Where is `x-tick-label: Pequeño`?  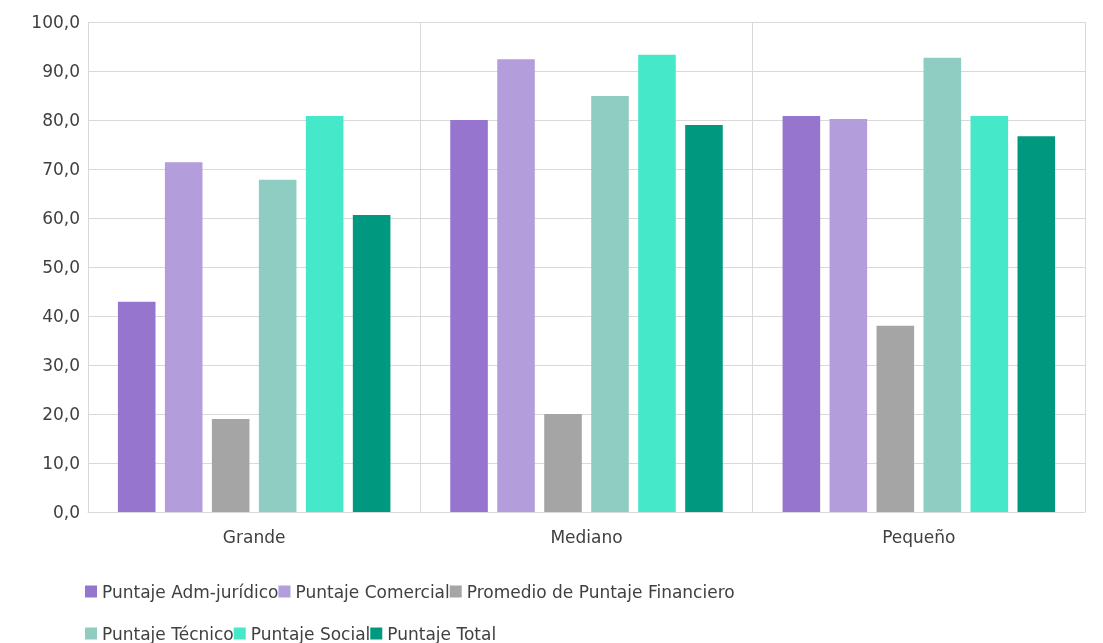
x-tick-label: Pequeño is located at coordinates (919, 536).